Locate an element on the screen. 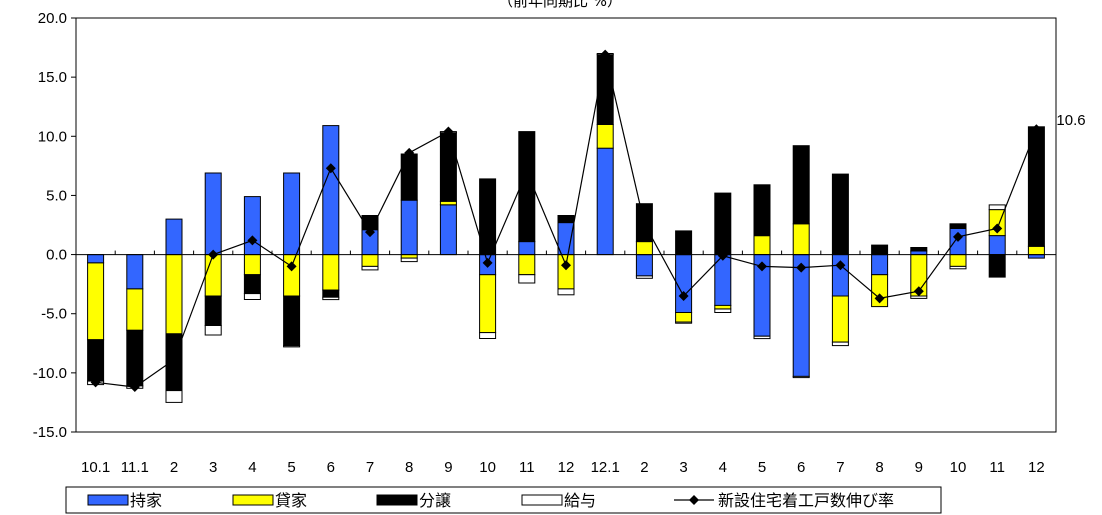 This screenshot has height=515, width=1102. chart-title: （前年同期比 %） is located at coordinates (560, 5).